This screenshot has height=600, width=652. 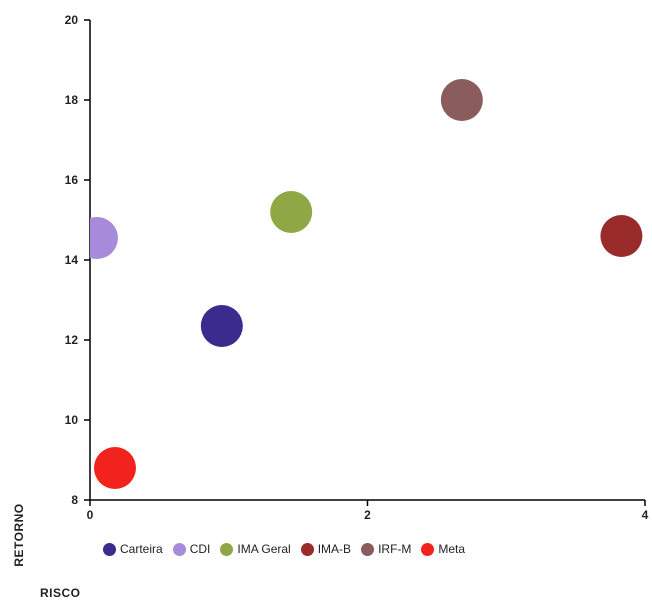 I want to click on legend-item: Carteira, so click(x=133, y=549).